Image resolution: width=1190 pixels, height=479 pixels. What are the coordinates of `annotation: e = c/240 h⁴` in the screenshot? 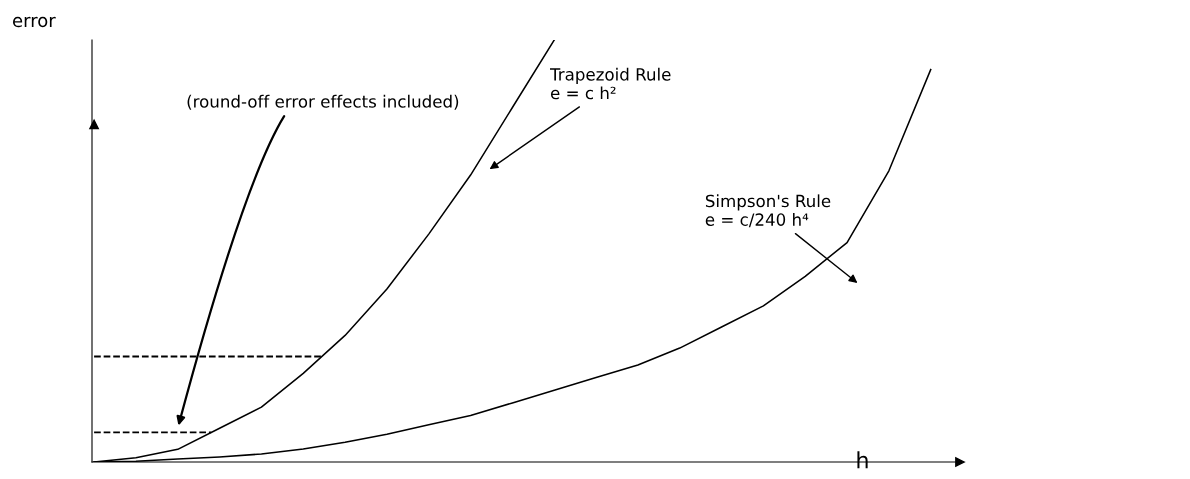 It's located at (757, 220).